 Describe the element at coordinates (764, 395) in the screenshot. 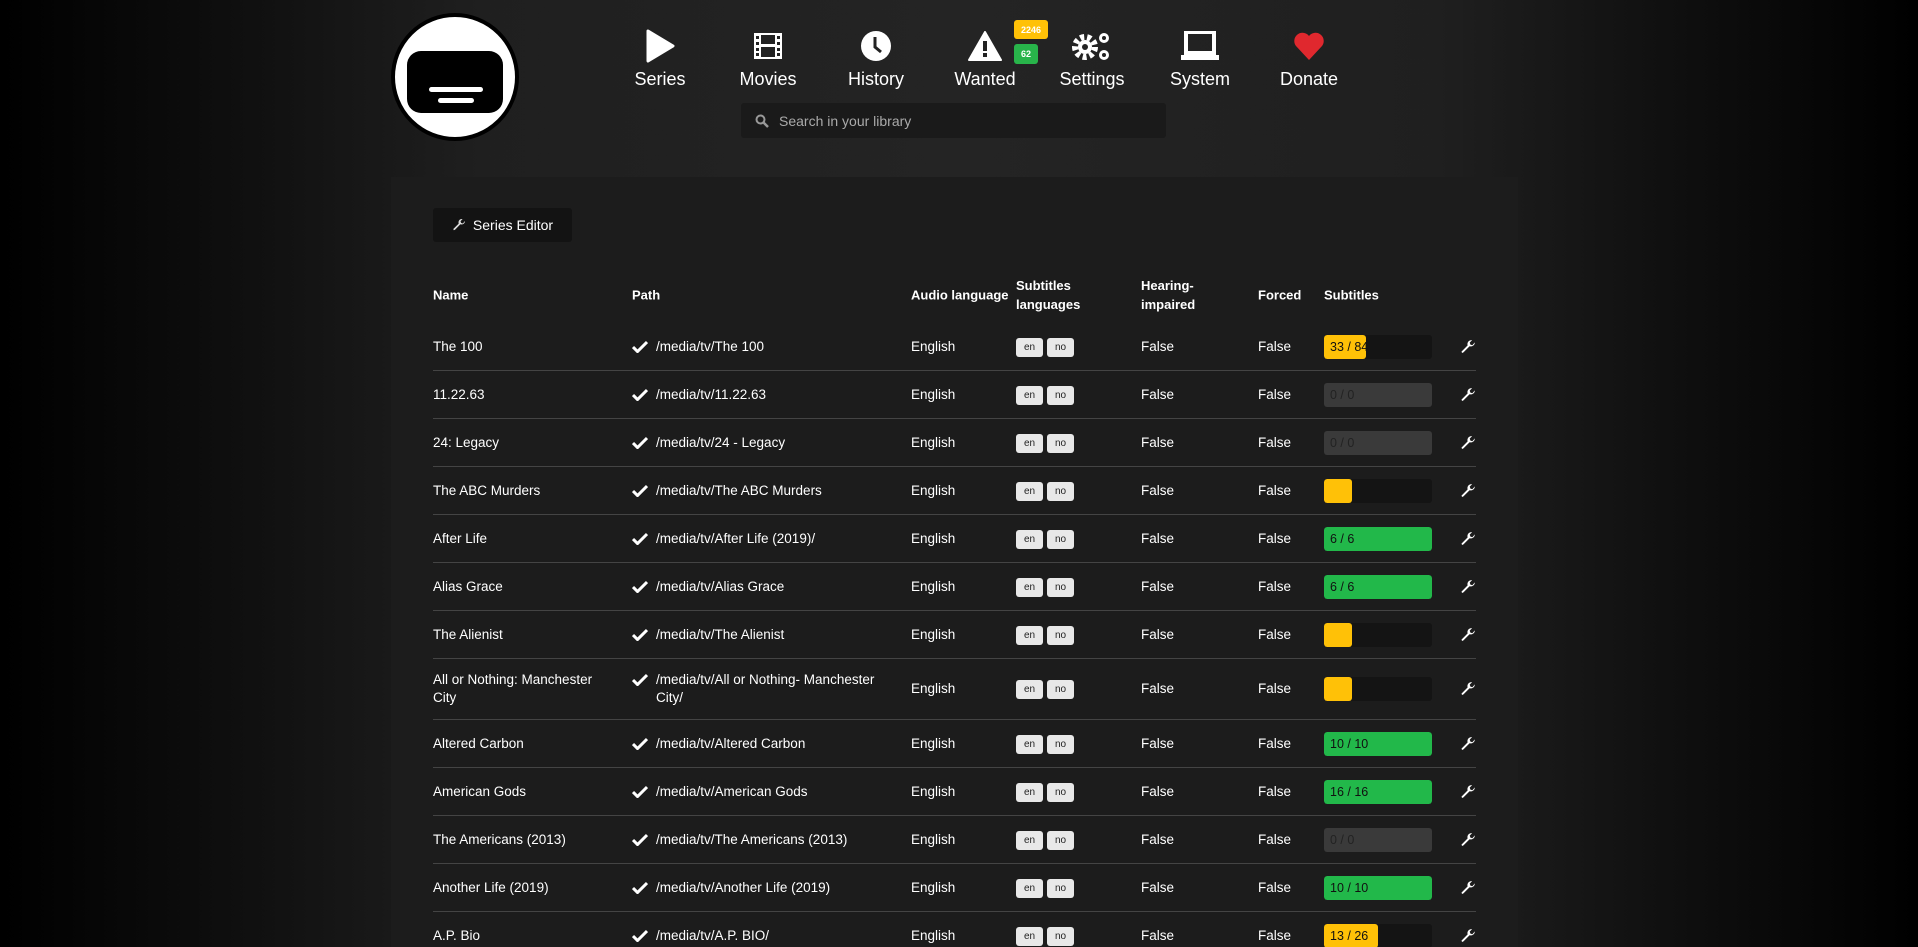

I see `series-path: /media/tv/11.22.63` at that location.